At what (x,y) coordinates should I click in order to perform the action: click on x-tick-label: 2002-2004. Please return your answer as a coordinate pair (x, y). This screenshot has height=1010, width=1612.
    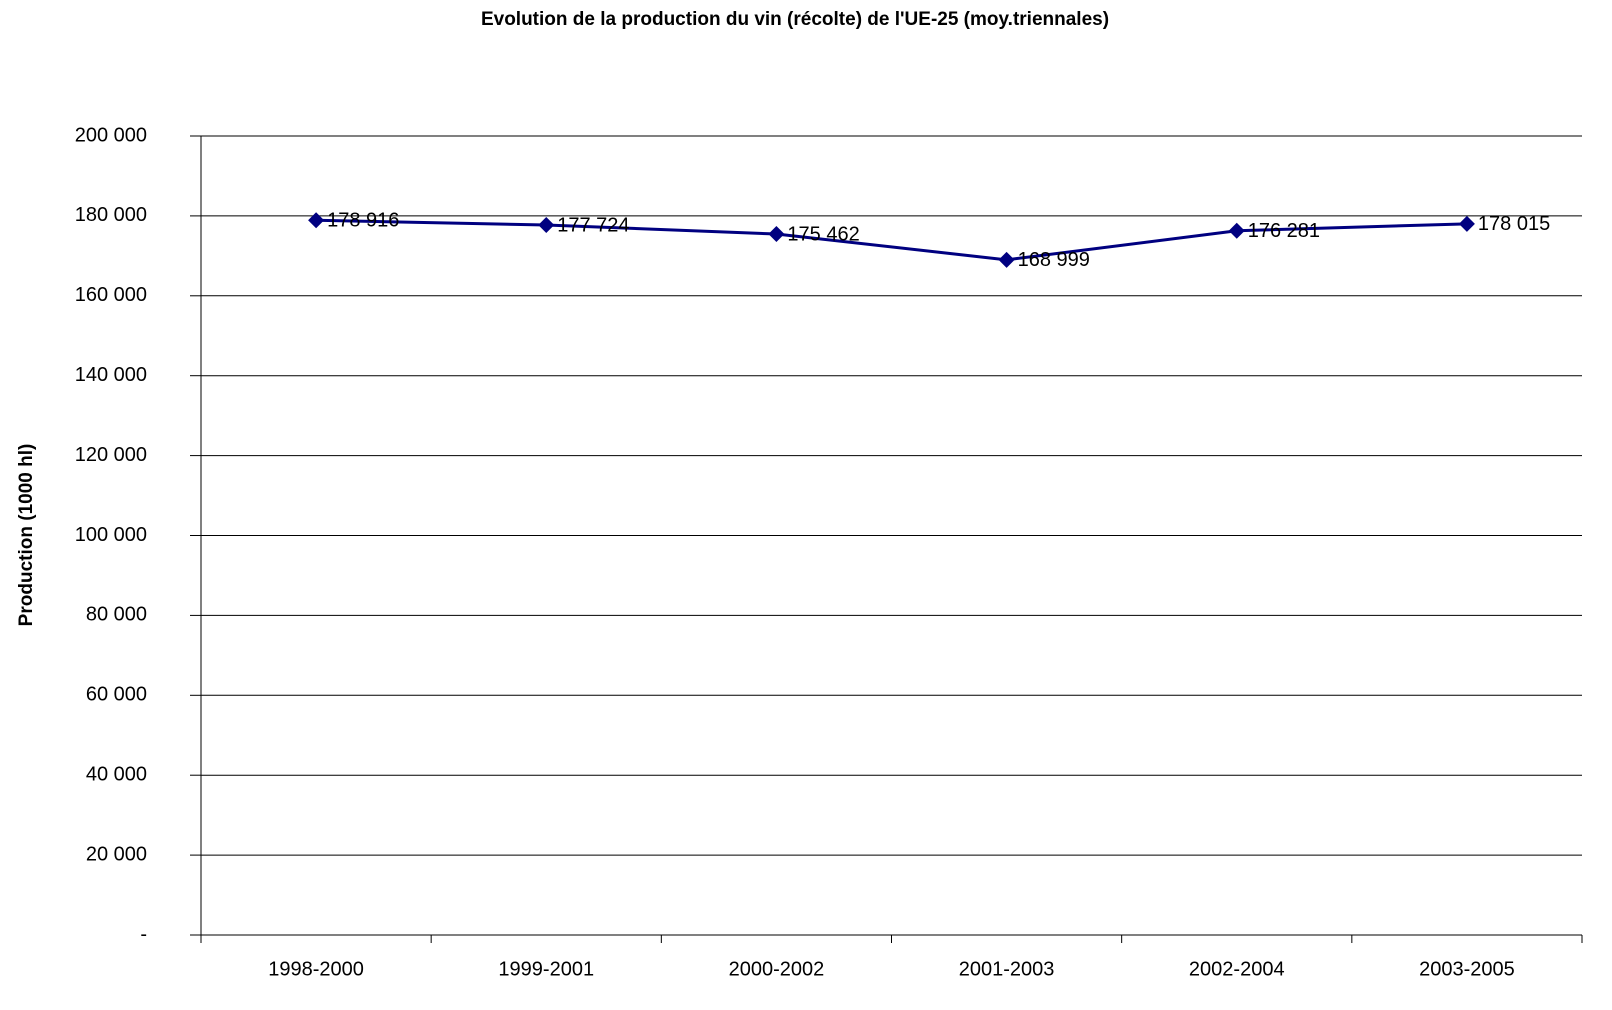
    Looking at the image, I should click on (1237, 969).